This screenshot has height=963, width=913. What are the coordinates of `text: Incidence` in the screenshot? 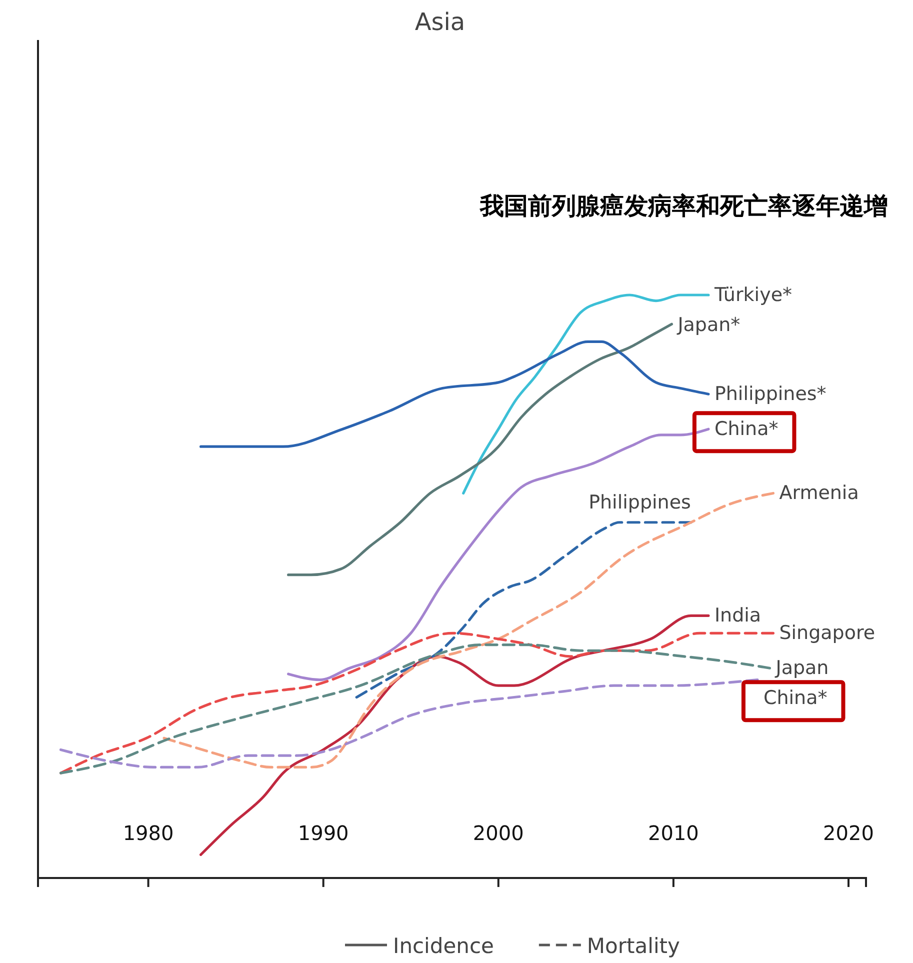 It's located at (443, 946).